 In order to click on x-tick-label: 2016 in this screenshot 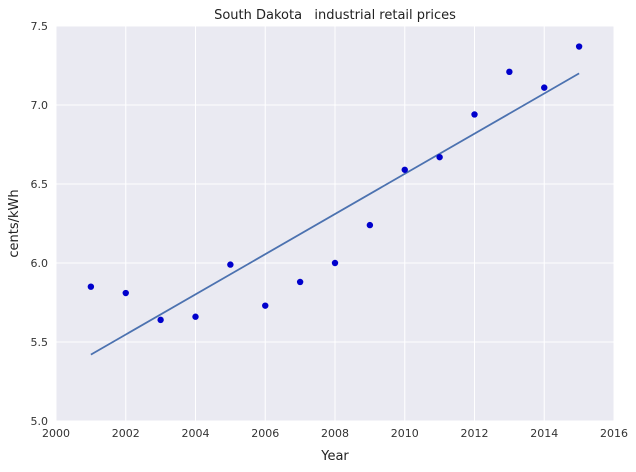, I will do `click(614, 433)`.